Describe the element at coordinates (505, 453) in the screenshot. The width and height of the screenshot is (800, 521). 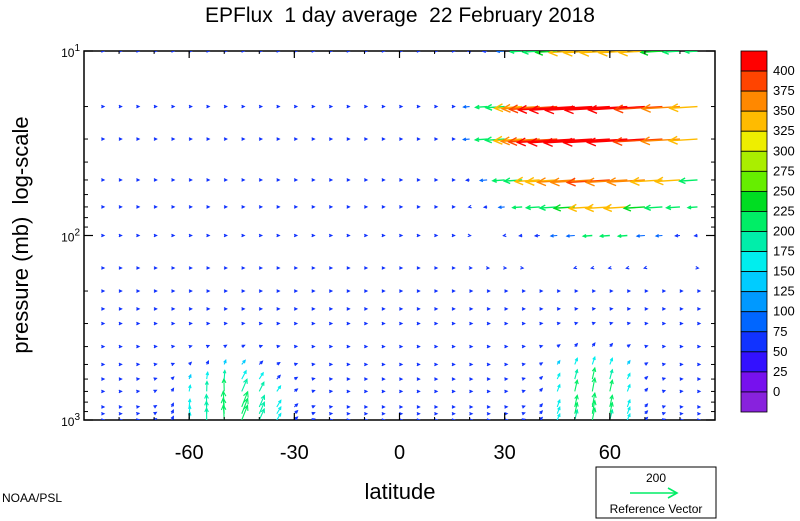
I see `x-tick-label: 30` at that location.